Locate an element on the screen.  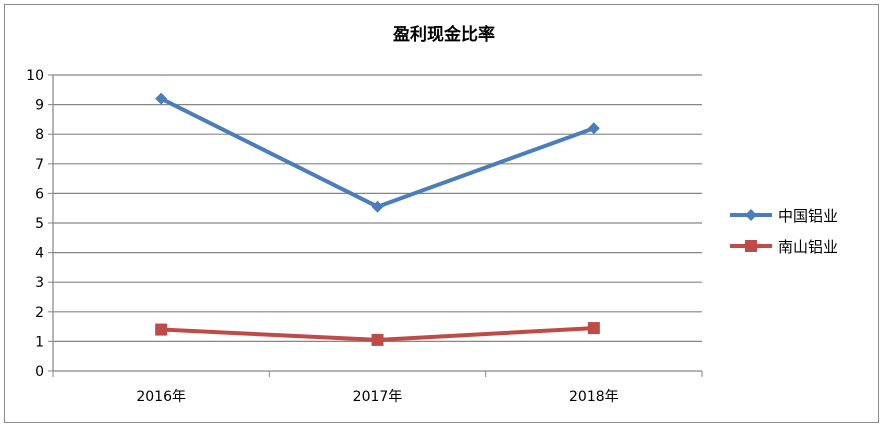
y-tick-label: 3 is located at coordinates (39, 283).